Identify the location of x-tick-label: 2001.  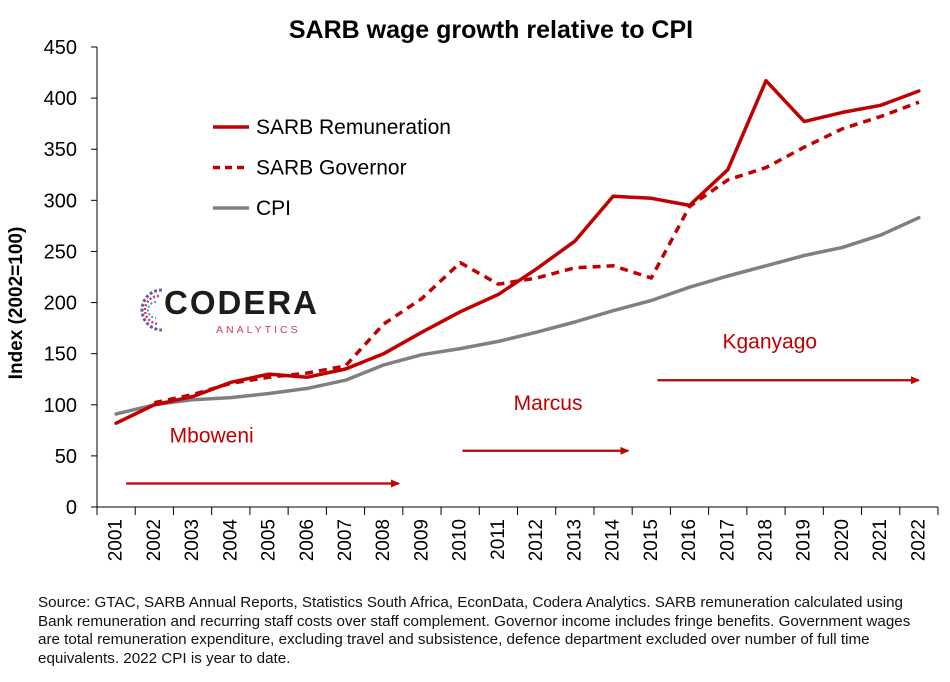
(116, 540).